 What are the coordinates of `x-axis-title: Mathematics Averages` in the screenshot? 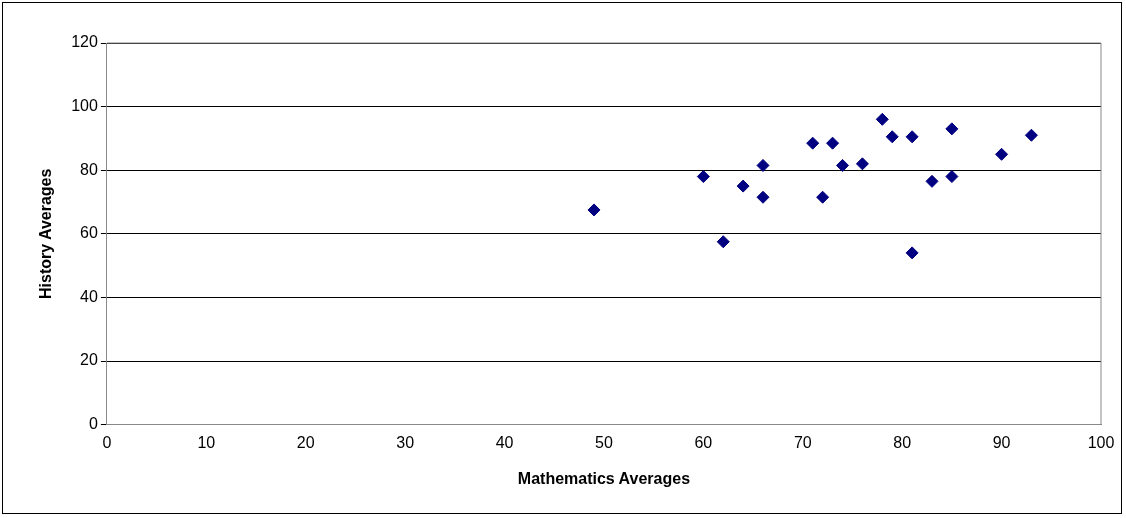 It's located at (604, 478).